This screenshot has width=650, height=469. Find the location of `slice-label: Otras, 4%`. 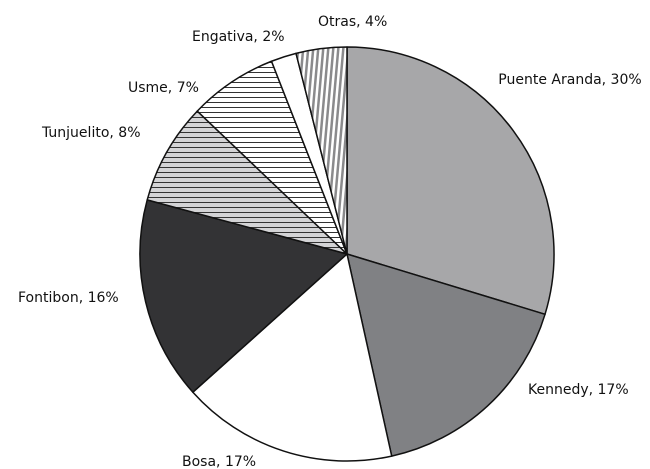

slice-label: Otras, 4% is located at coordinates (352, 22).